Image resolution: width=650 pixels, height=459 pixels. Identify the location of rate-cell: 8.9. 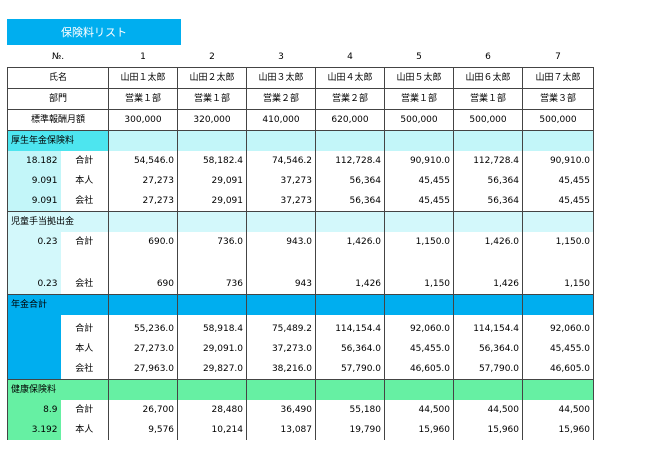
(34, 410).